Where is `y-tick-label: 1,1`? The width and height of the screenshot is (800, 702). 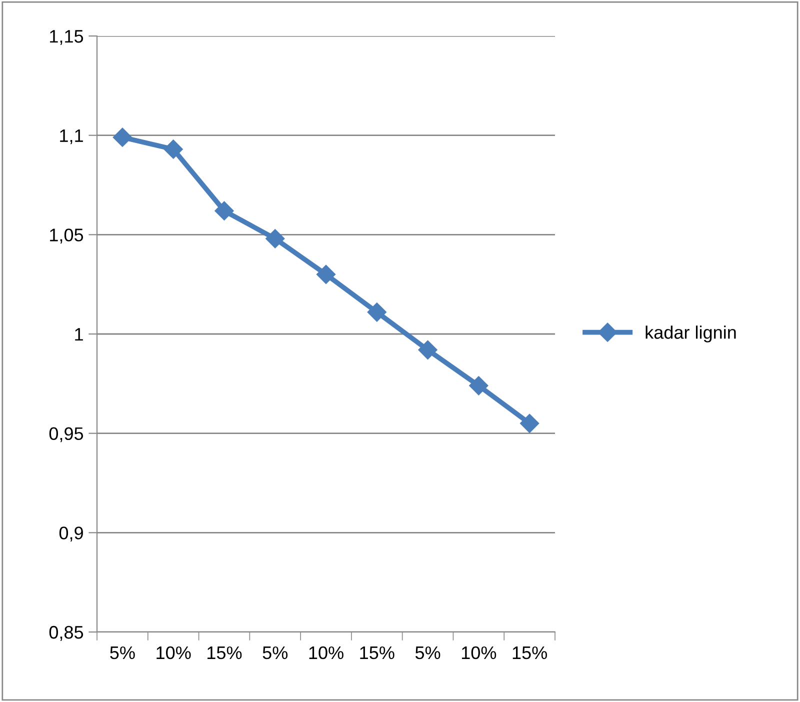
y-tick-label: 1,1 is located at coordinates (71, 136).